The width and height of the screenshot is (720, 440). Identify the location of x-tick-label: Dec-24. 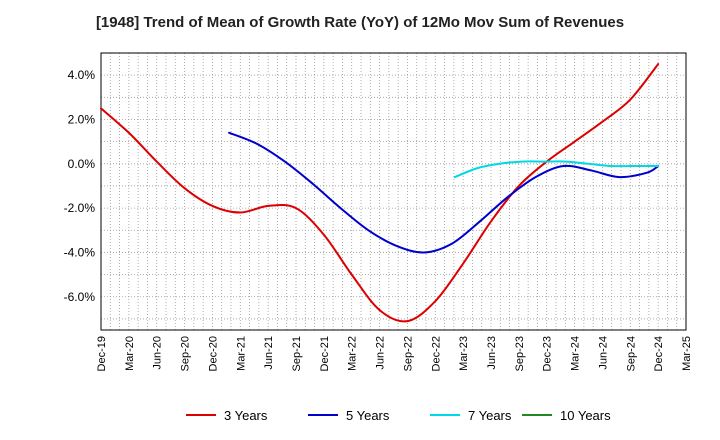
(659, 353).